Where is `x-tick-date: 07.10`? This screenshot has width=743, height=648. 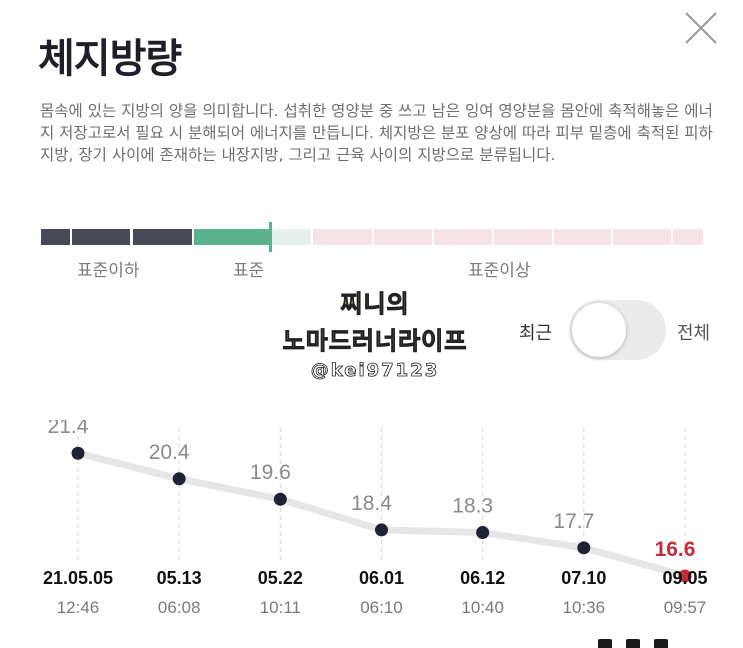
x-tick-date: 07.10 is located at coordinates (583, 578).